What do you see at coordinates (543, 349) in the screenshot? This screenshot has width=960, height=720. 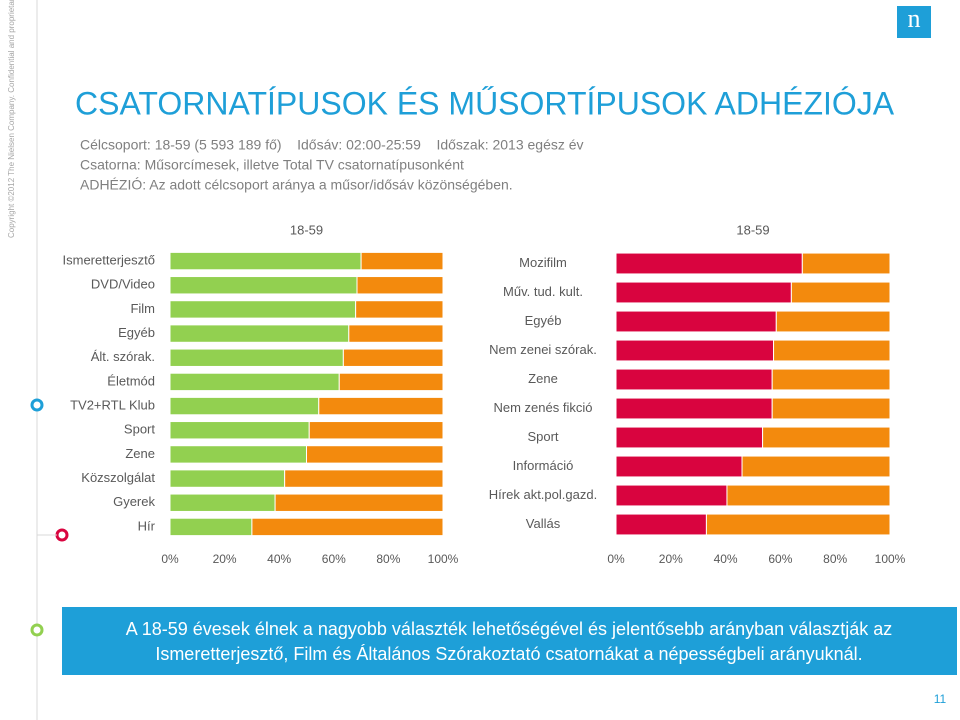 I see `category-label: Nem zenei szórak.` at bounding box center [543, 349].